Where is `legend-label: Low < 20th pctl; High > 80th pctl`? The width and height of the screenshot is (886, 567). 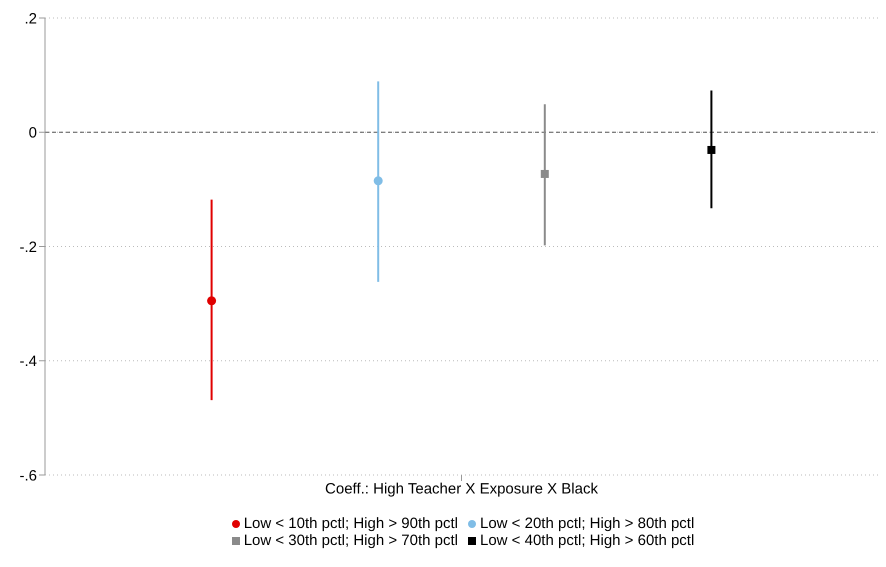 legend-label: Low < 20th pctl; High > 80th pctl is located at coordinates (587, 523).